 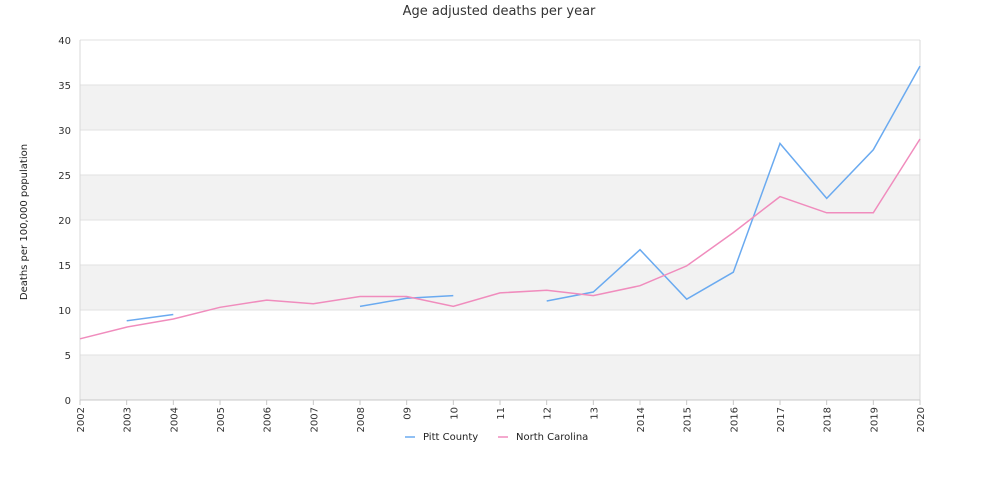 I want to click on y-tick-label: 25, so click(x=64, y=176).